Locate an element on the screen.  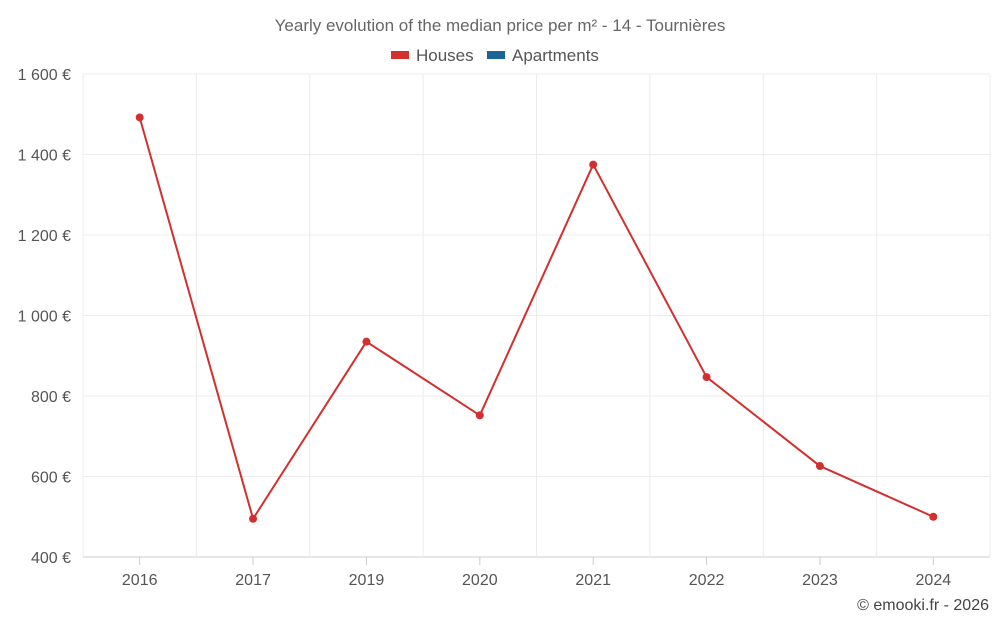
legend-item-apartments: Apartments is located at coordinates (543, 55).